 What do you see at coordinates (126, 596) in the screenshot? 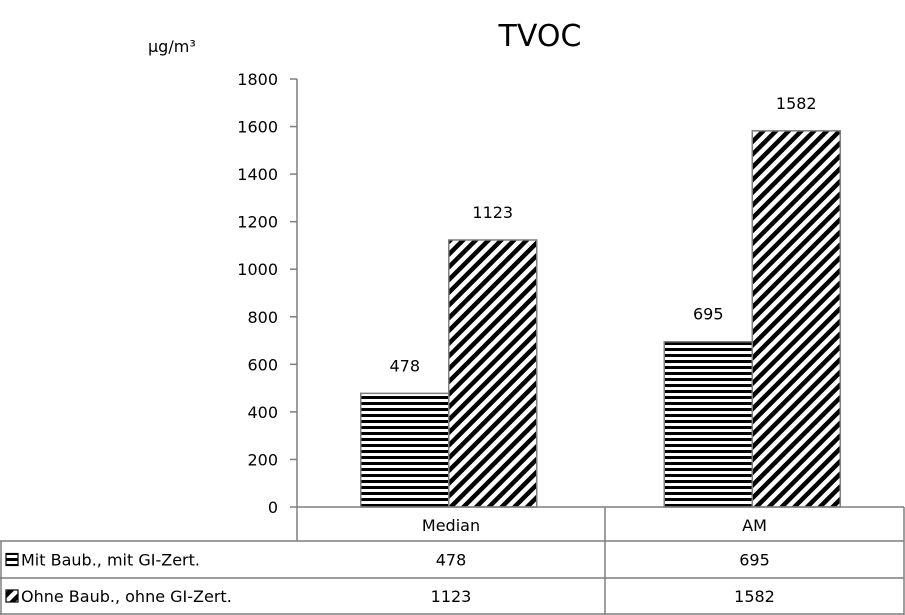
I see `legend-series-name: Ohne Baub., ohne GI-Zert.` at bounding box center [126, 596].